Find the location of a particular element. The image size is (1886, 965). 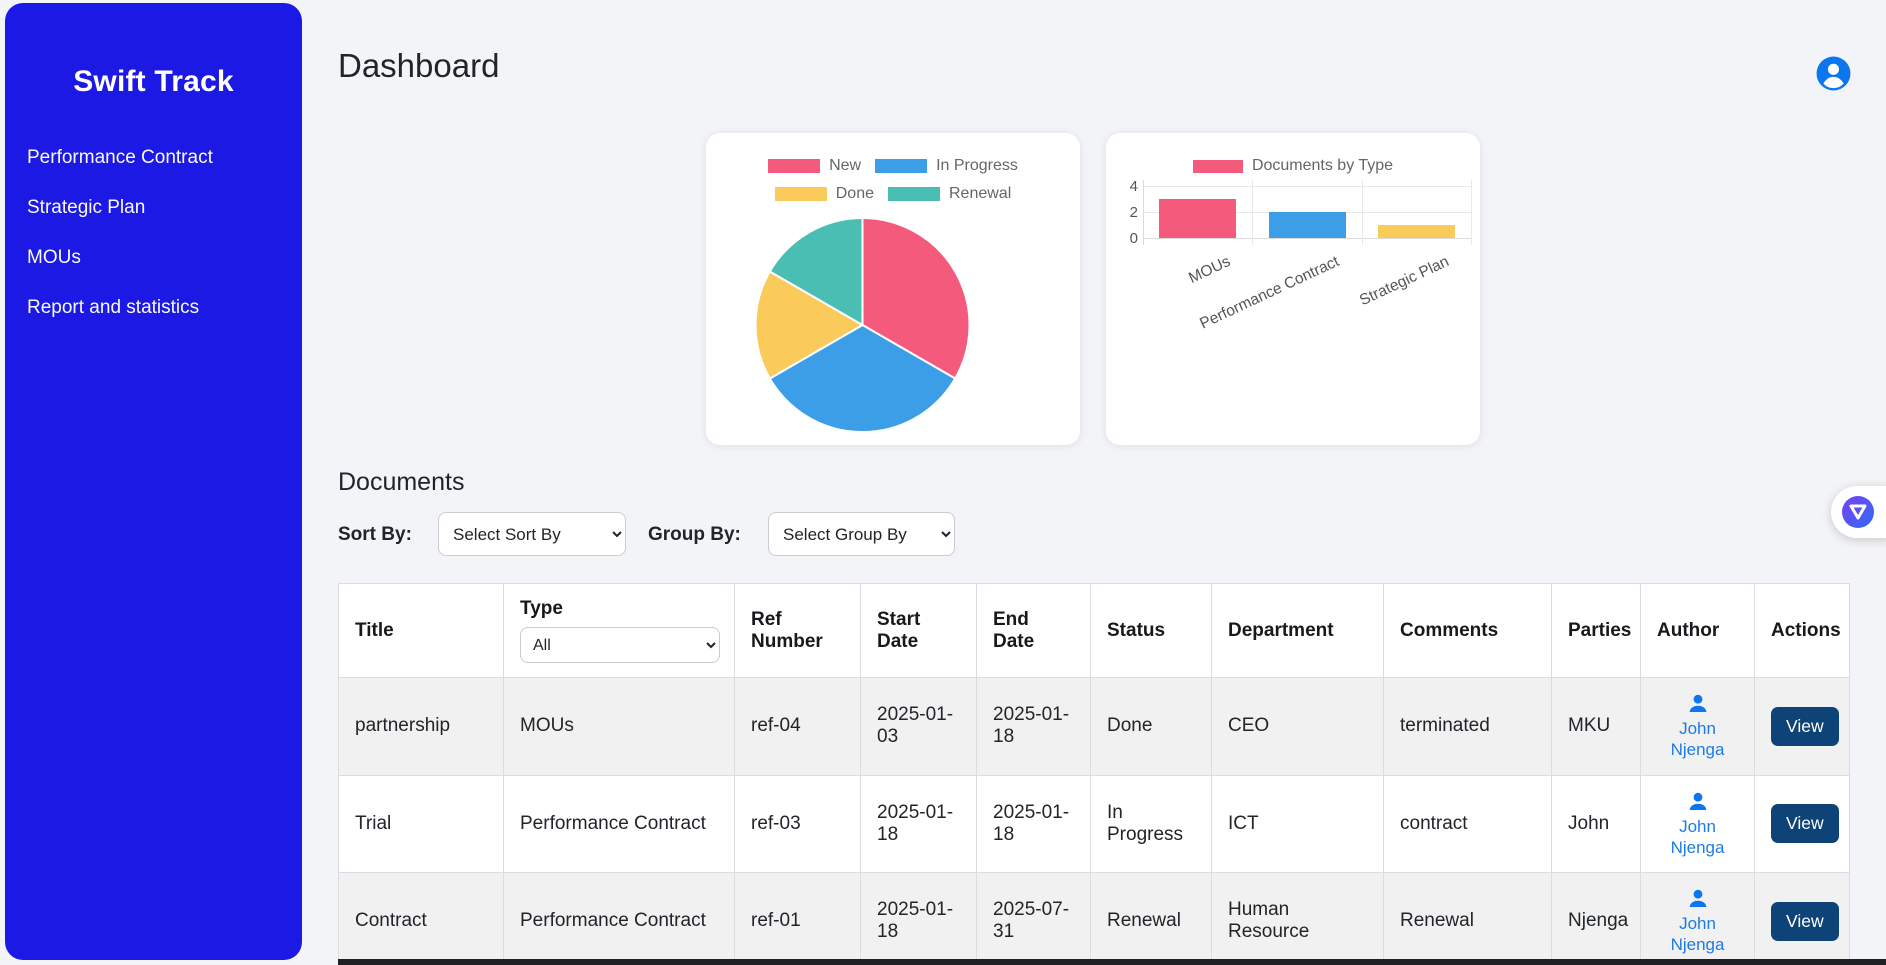

col-header-start-date: Start Date is located at coordinates (918, 630).